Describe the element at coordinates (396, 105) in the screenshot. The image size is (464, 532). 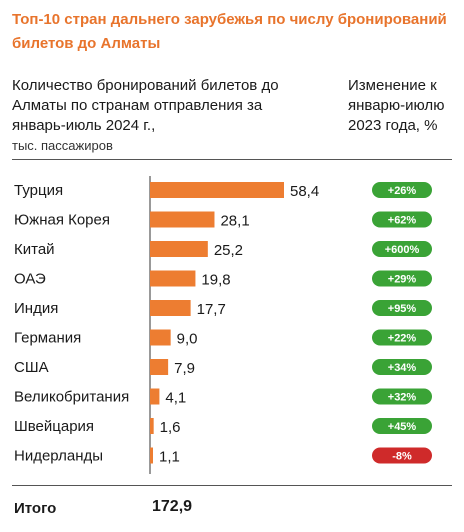
I see `change-column-header: Изменение к январю-июлю 2023 года, %` at that location.